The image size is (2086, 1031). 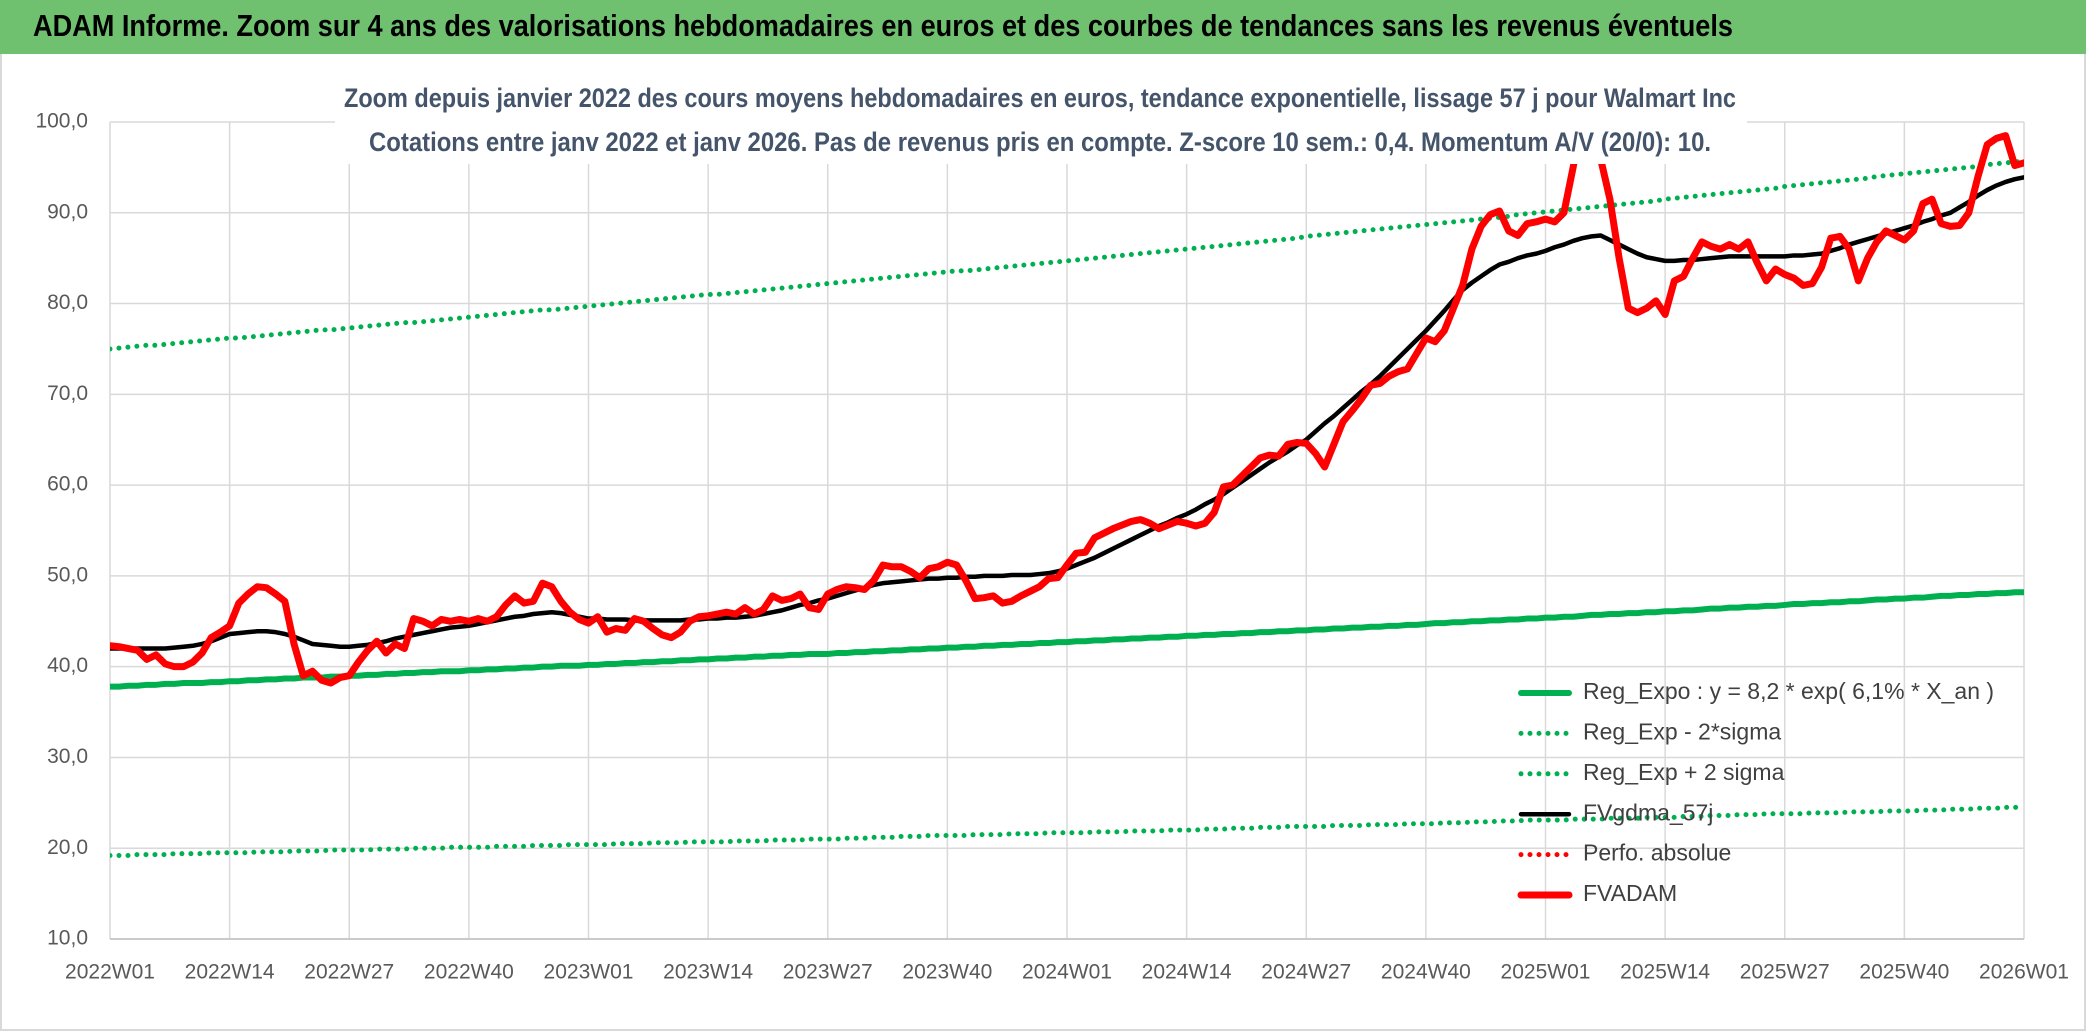 What do you see at coordinates (708, 972) in the screenshot?
I see `x-tick-label: 2023W14` at bounding box center [708, 972].